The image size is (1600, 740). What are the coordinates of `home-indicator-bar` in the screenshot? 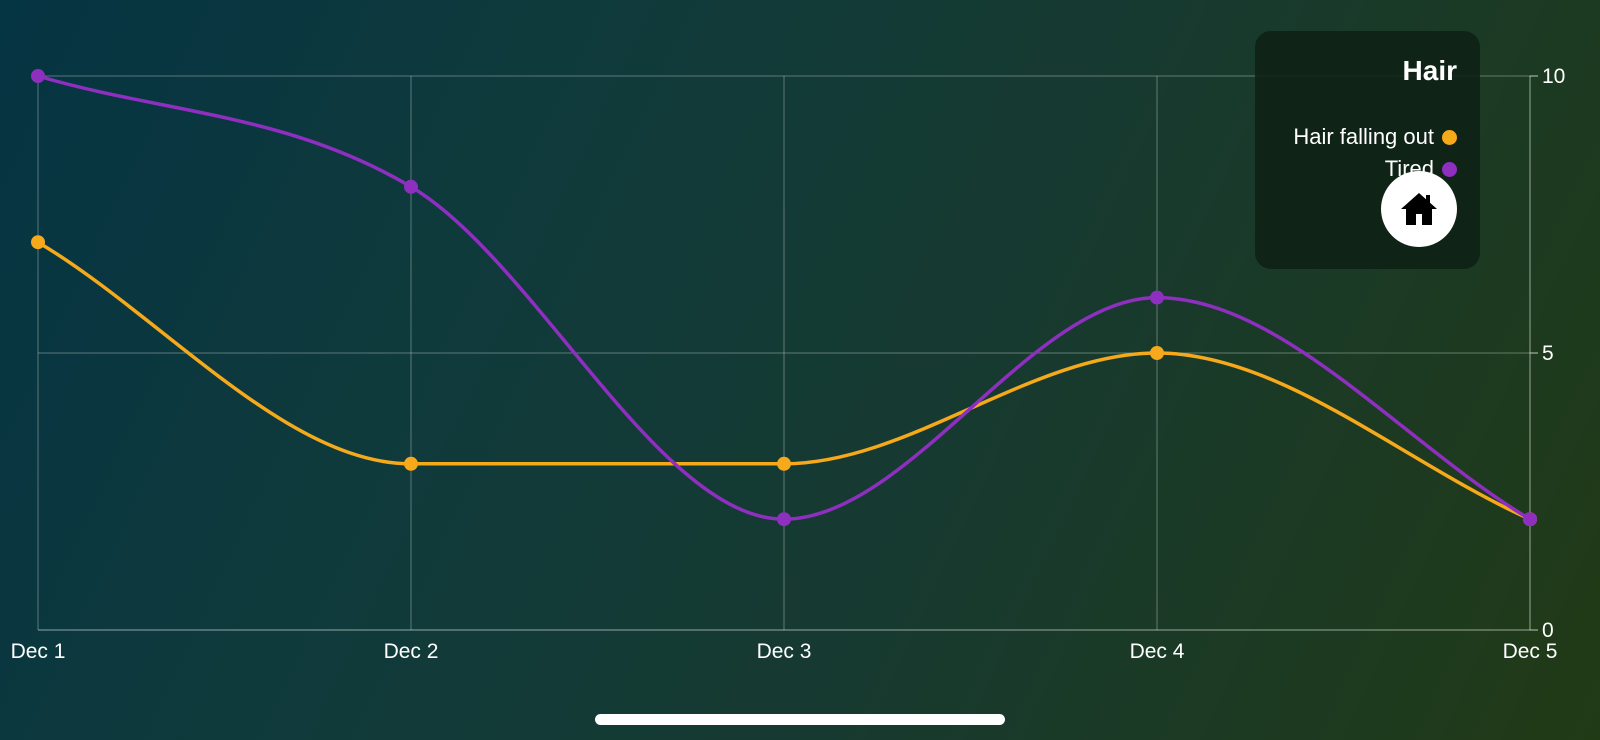 It's located at (800, 719).